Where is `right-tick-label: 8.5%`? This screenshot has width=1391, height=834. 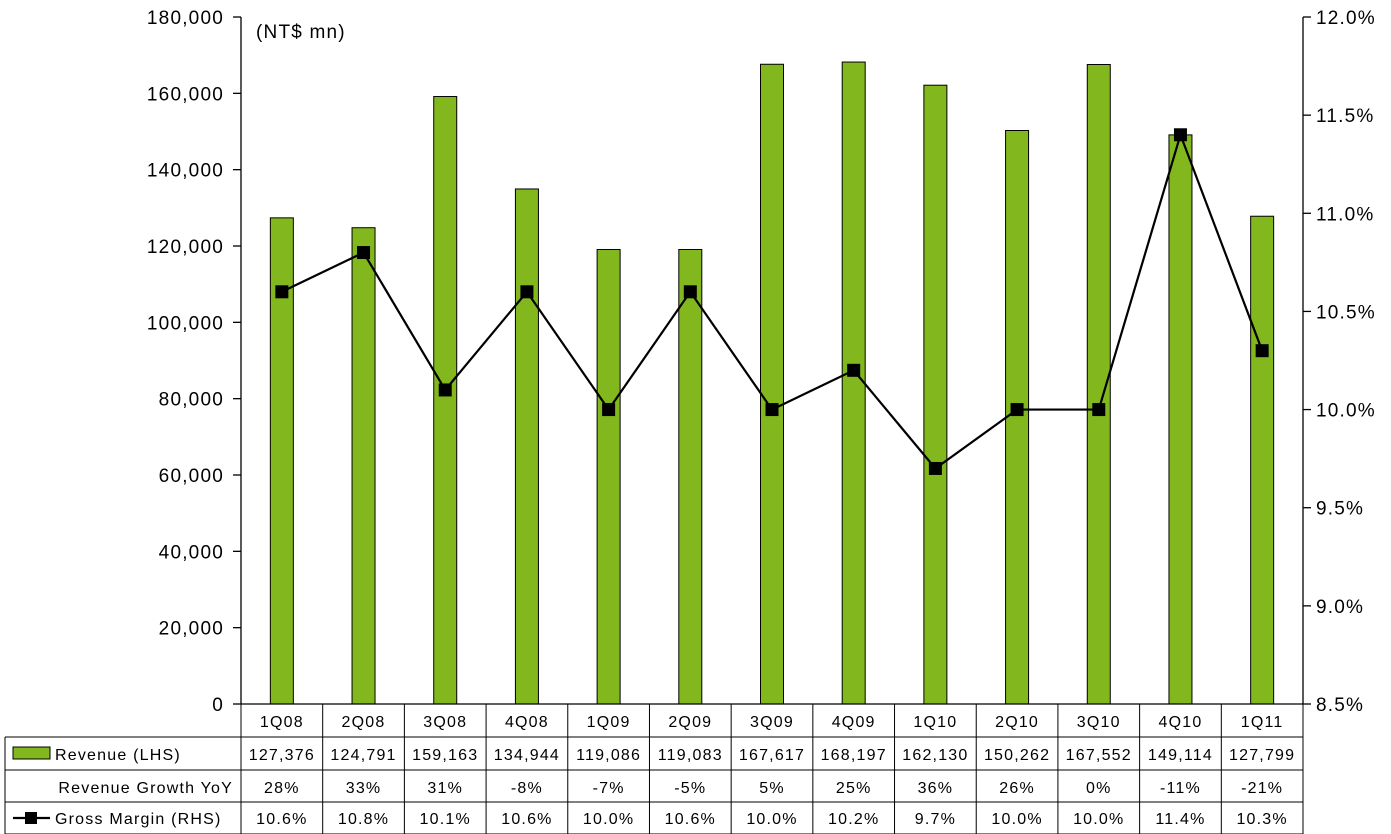 right-tick-label: 8.5% is located at coordinates (1340, 705).